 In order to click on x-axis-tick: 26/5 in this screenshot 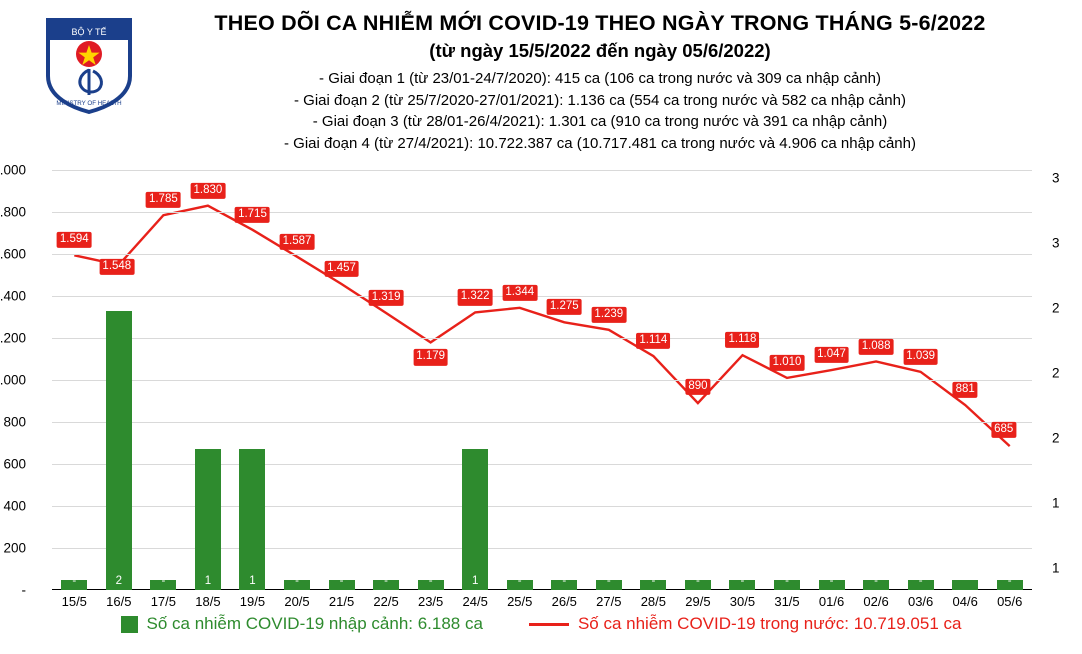, I will do `click(564, 601)`.